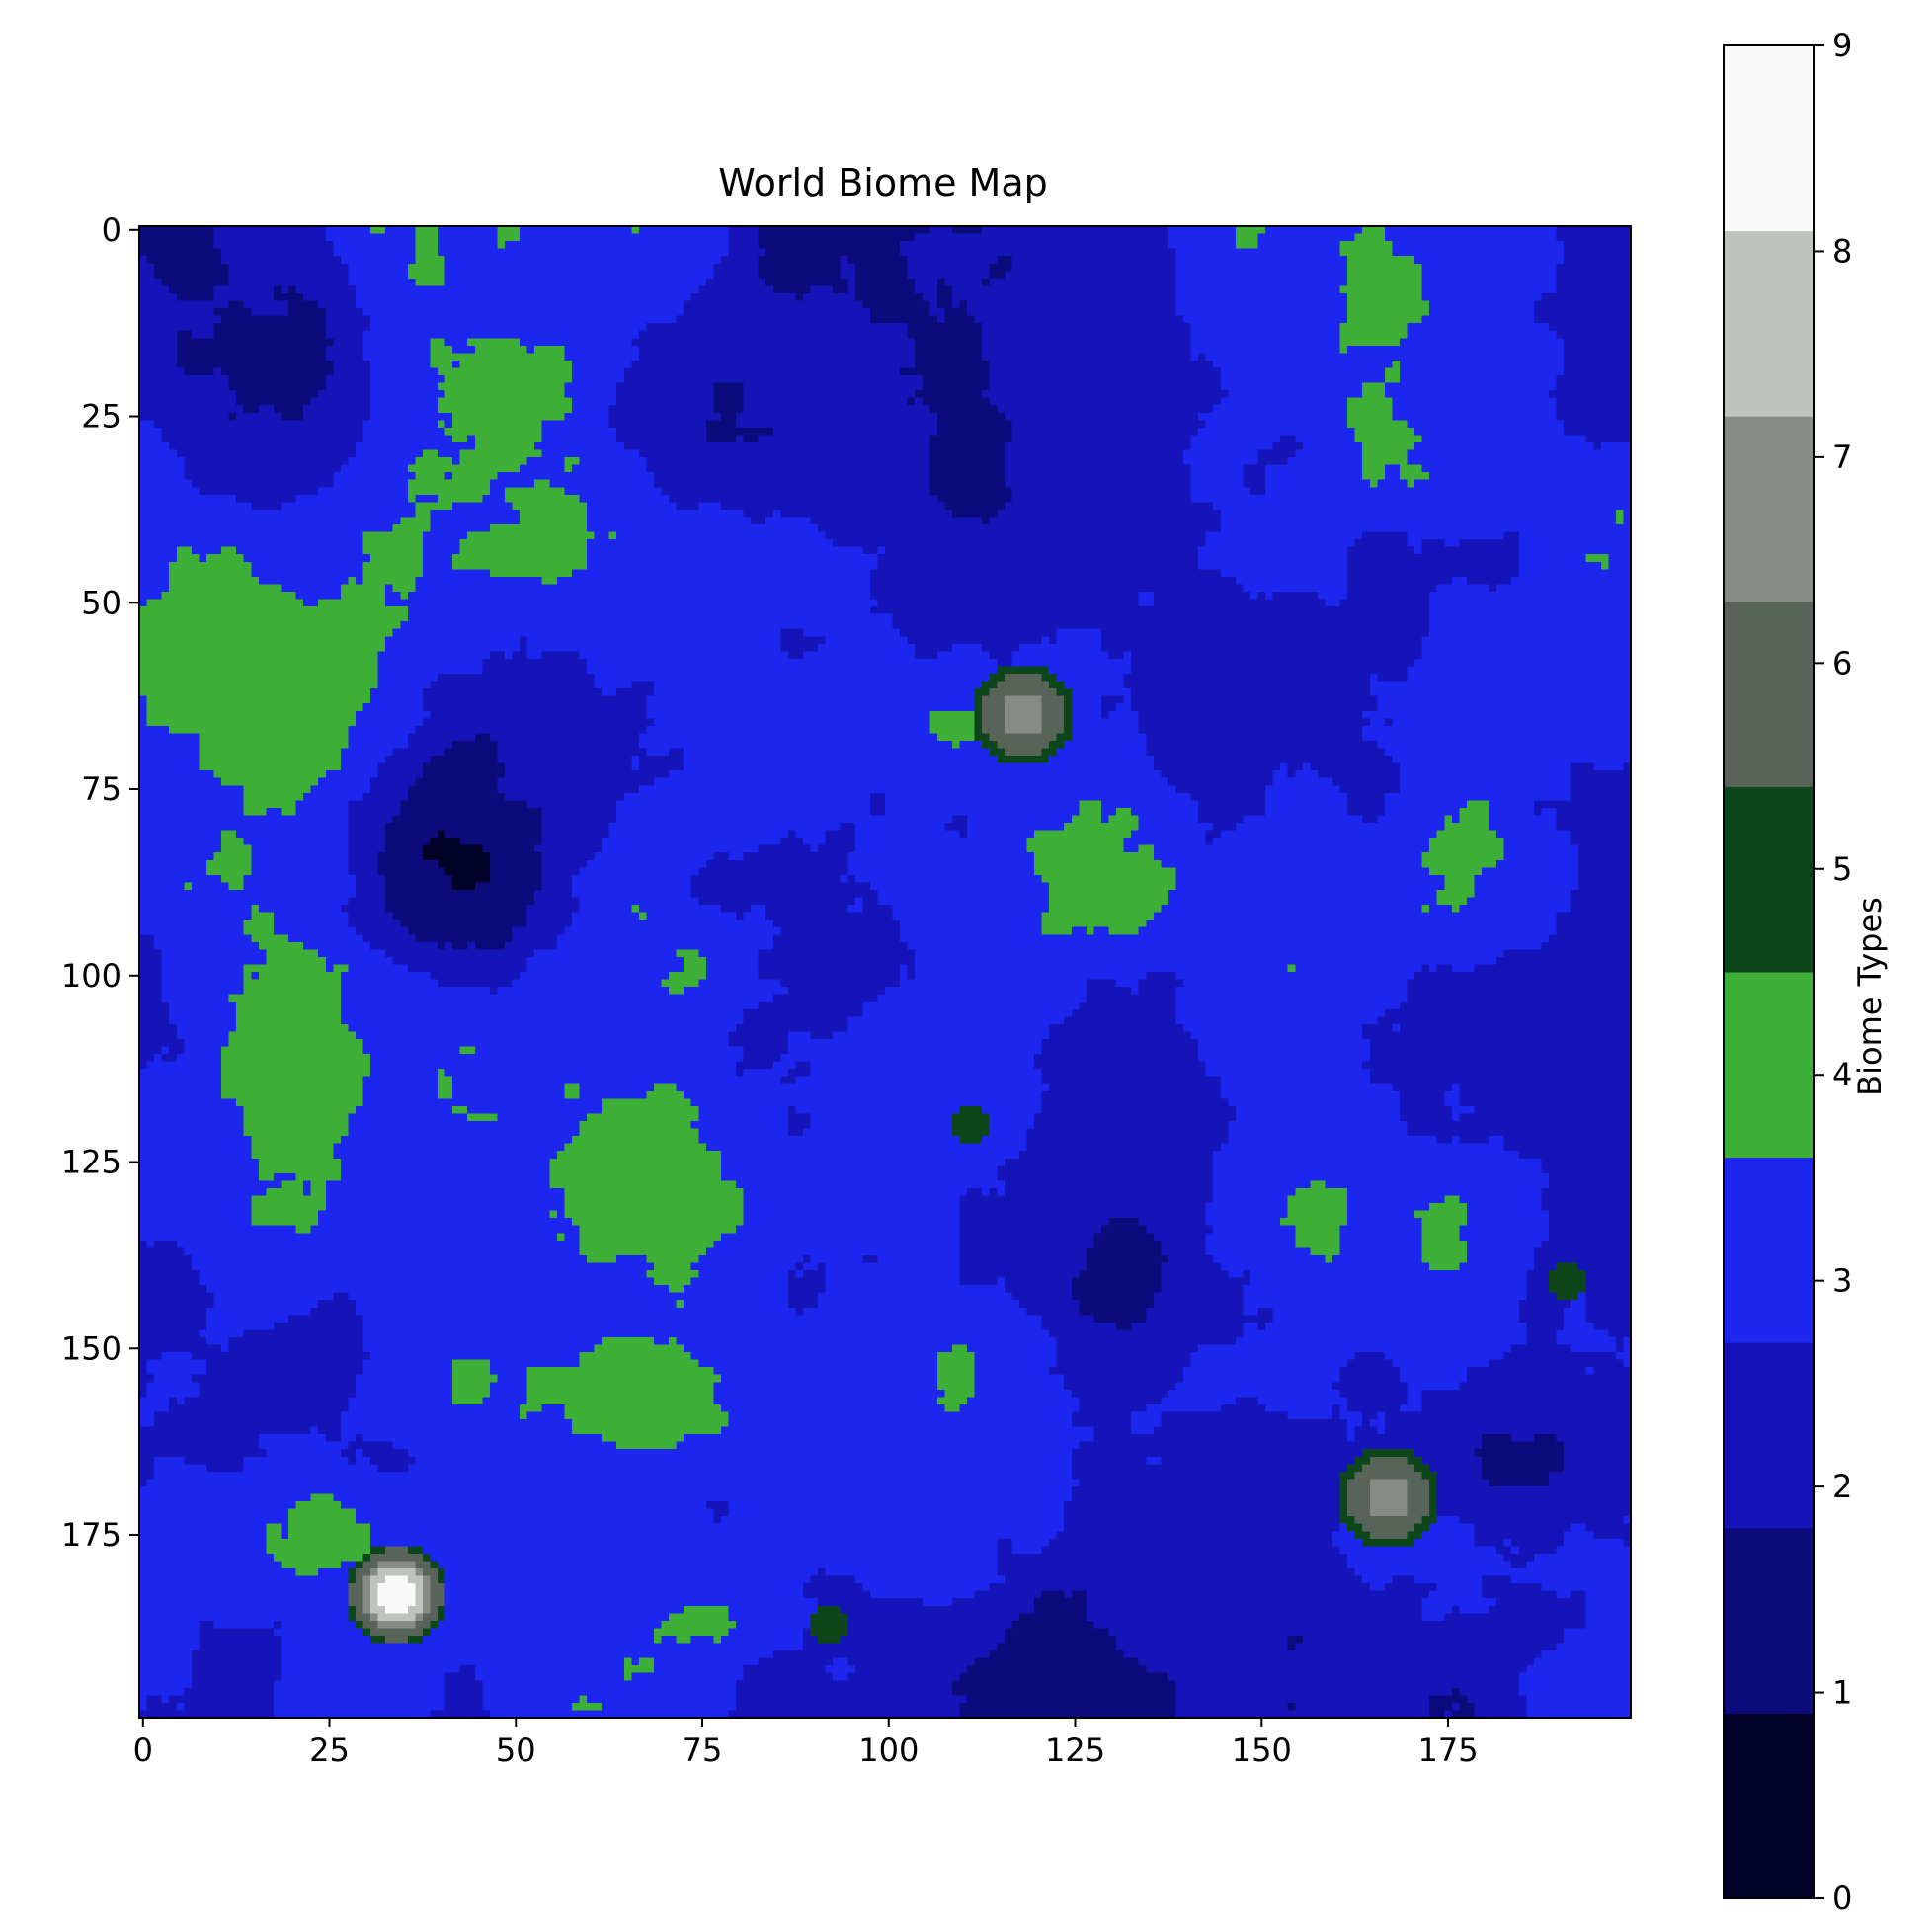  What do you see at coordinates (143, 1750) in the screenshot?
I see `x-tick-label: 0` at bounding box center [143, 1750].